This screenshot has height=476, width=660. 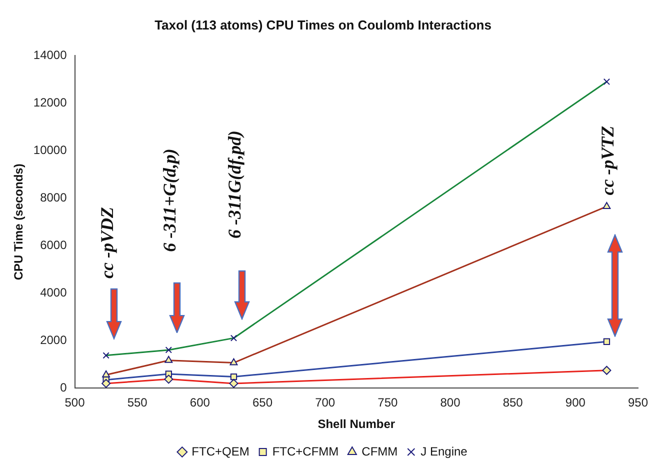 What do you see at coordinates (513, 403) in the screenshot?
I see `x-tick-label: 850` at bounding box center [513, 403].